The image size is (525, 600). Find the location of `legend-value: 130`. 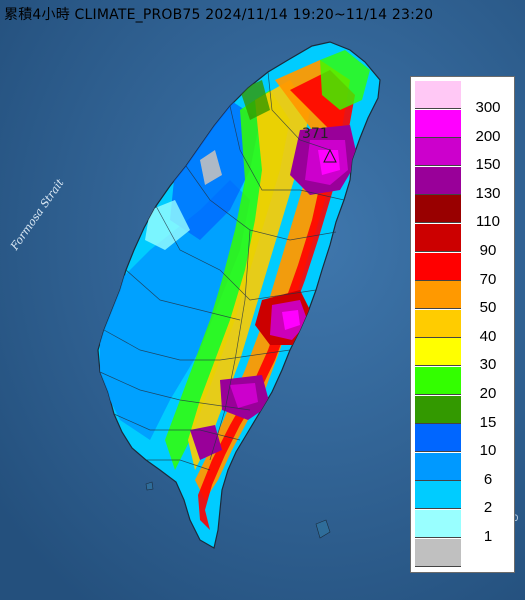

legend-value: 130 is located at coordinates (488, 193).